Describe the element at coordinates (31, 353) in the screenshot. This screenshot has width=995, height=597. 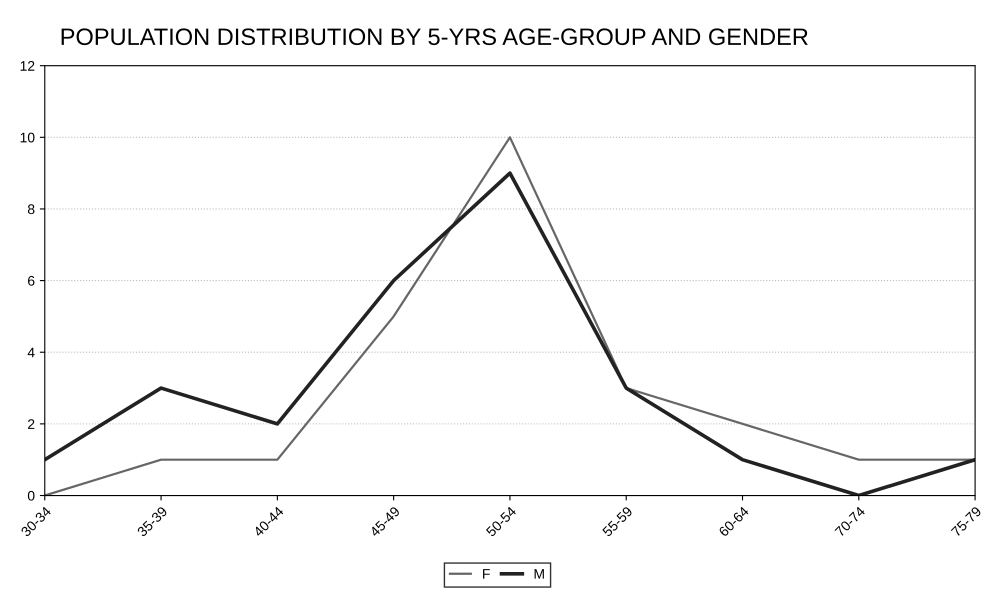
I see `y-tick-label: 4` at that location.